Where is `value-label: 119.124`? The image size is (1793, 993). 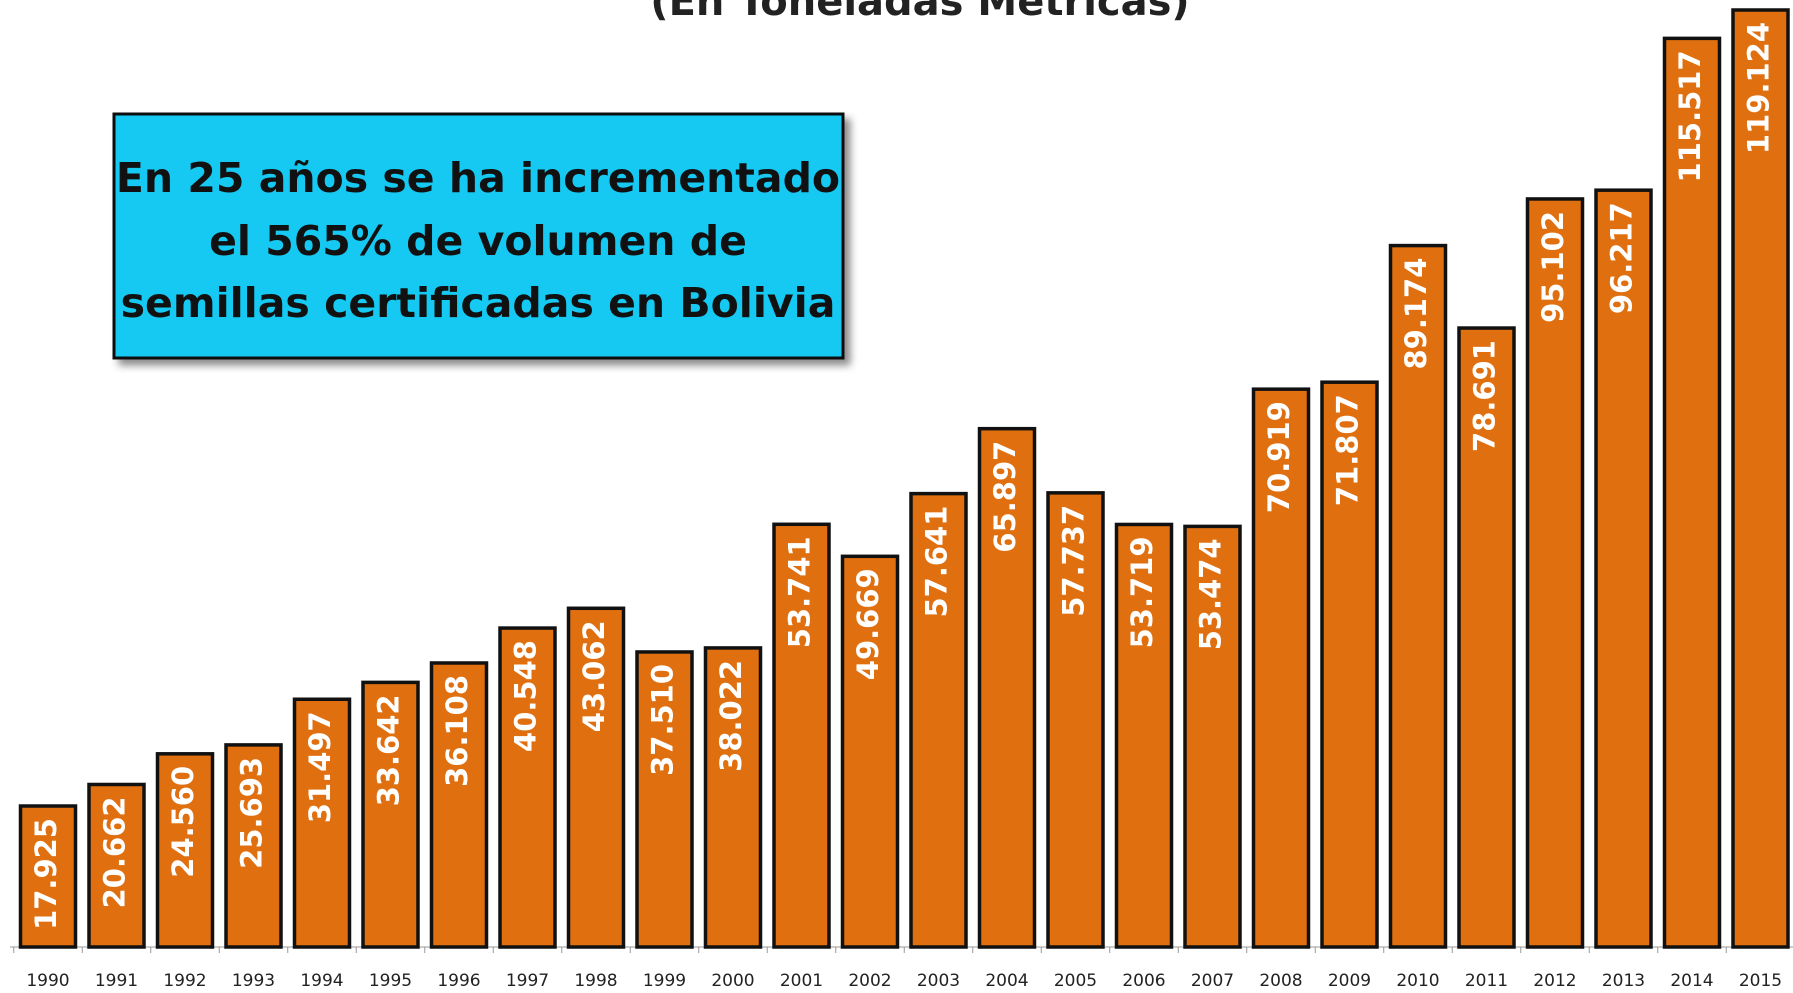 value-label: 119.124 is located at coordinates (1759, 88).